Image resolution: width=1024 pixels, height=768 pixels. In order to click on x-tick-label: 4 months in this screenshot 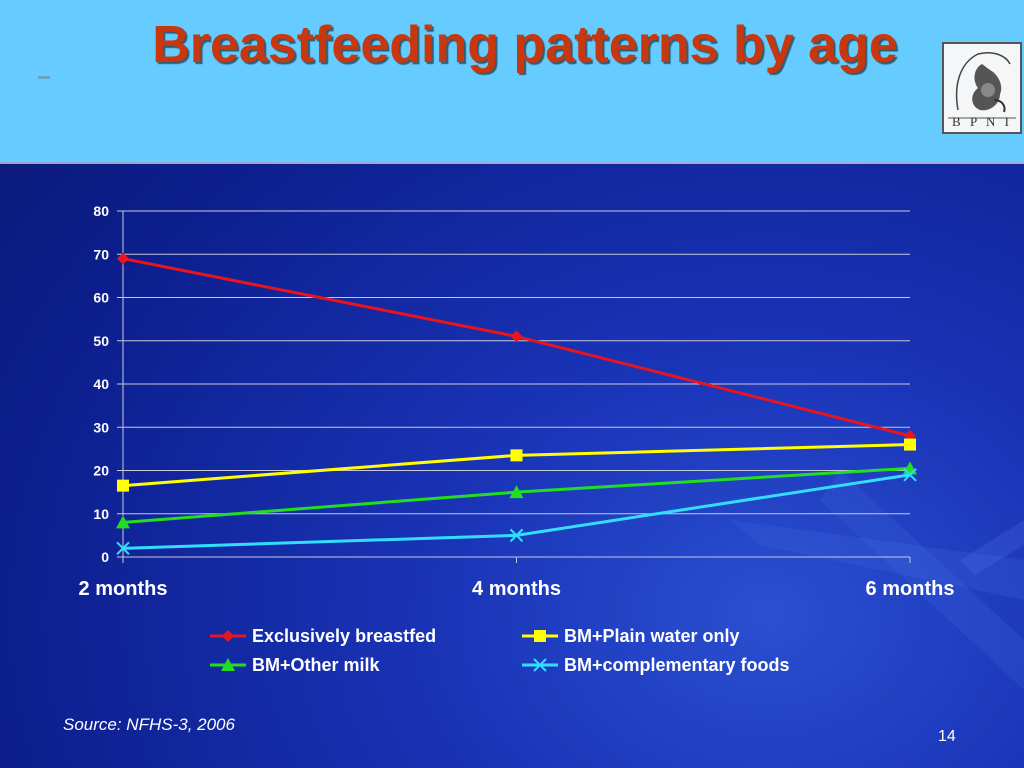, I will do `click(516, 589)`.